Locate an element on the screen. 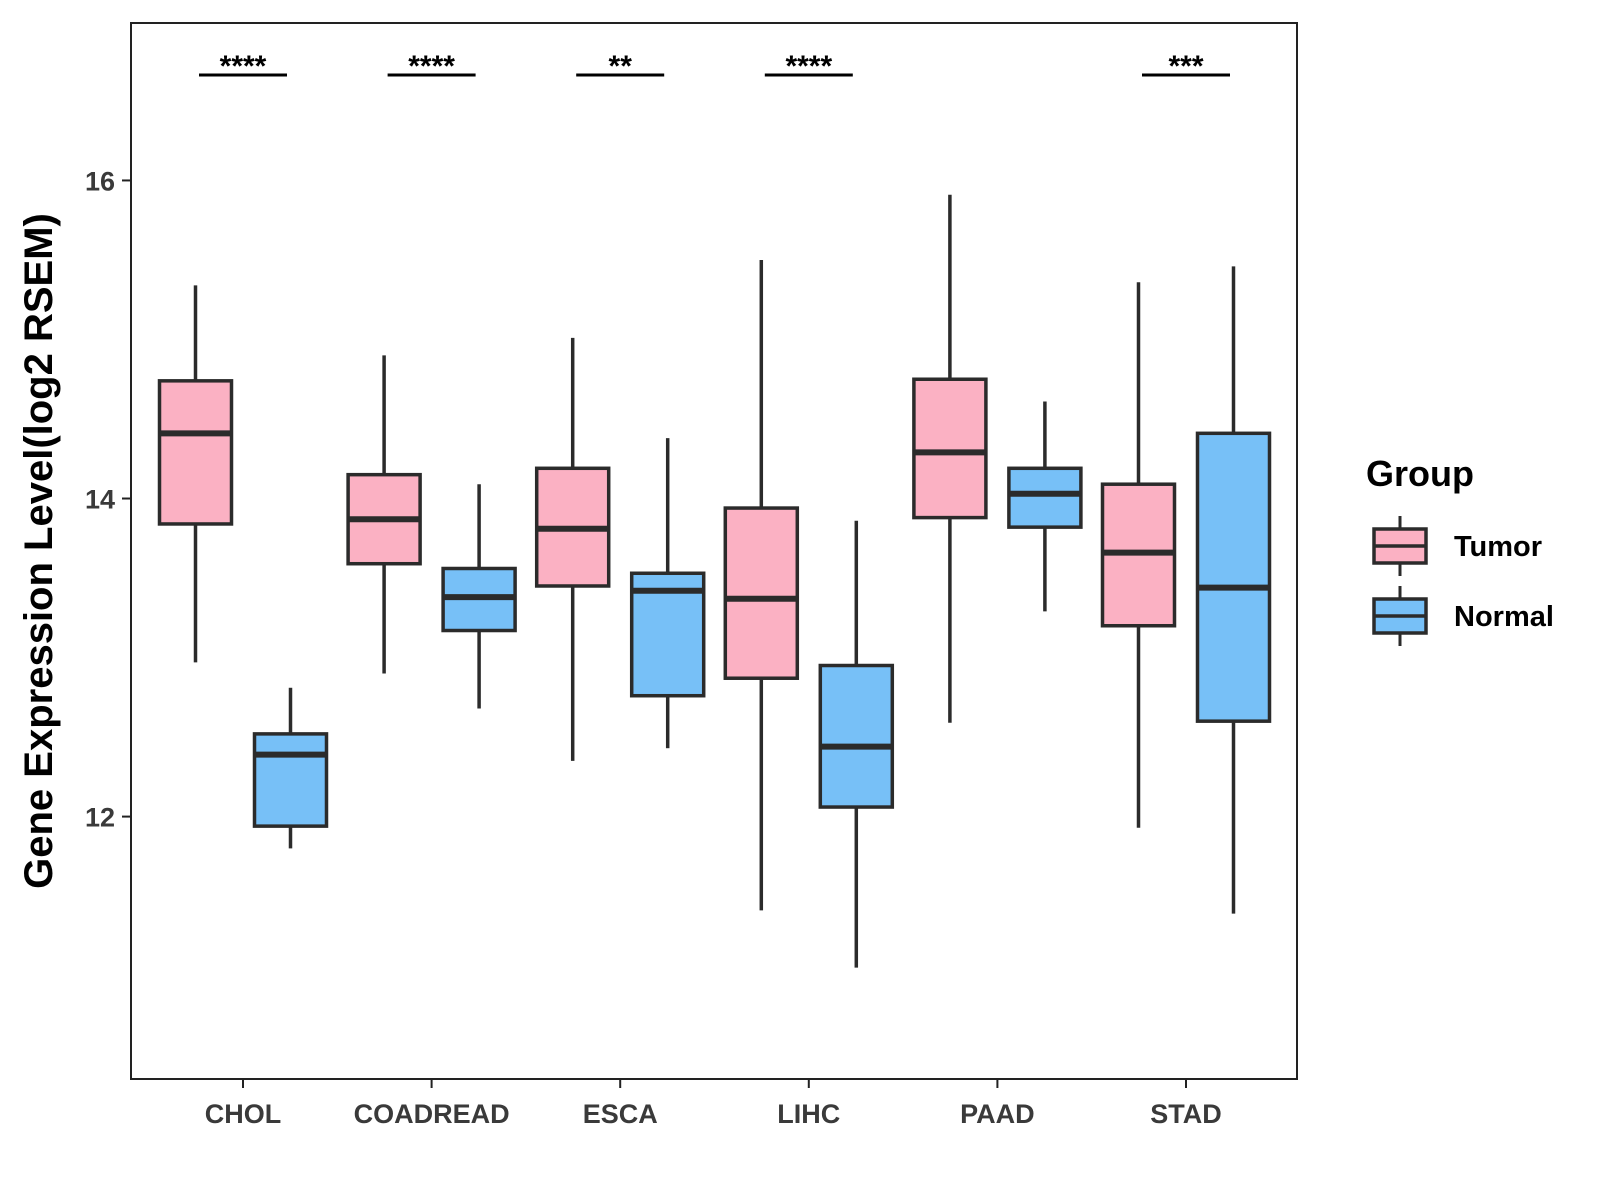 The image size is (1600, 1200). box-tumor-paad is located at coordinates (950, 458).